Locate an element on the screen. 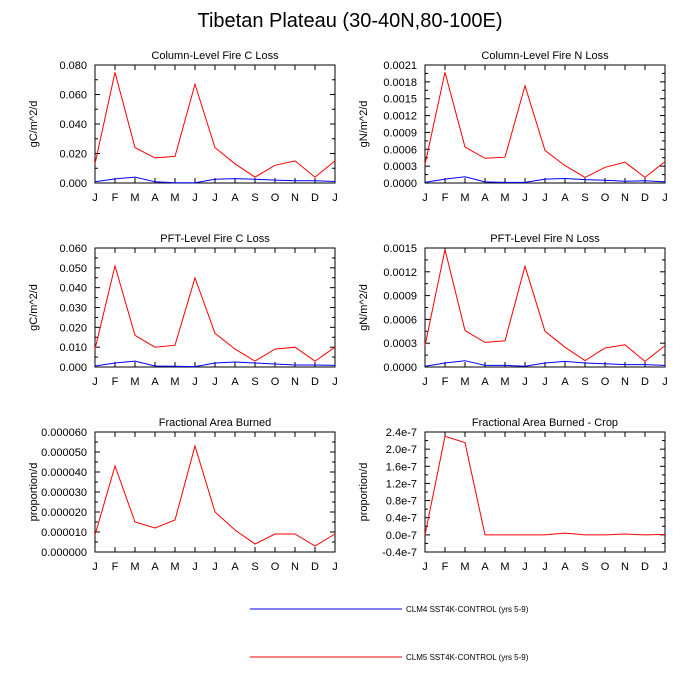  y-tick-label: 0.050 is located at coordinates (73, 269).